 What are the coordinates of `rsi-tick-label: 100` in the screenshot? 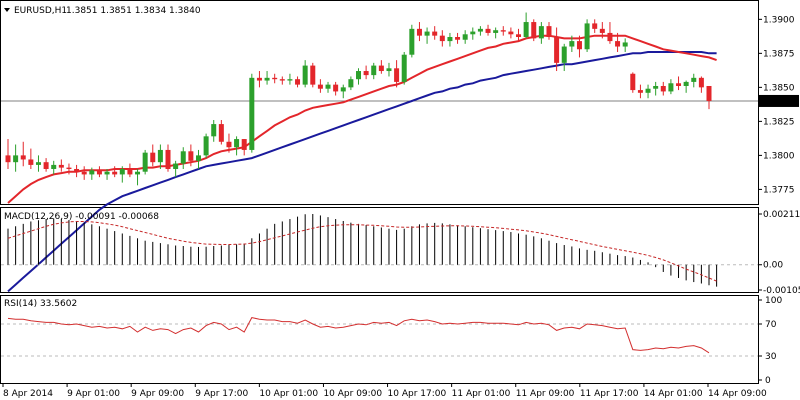 It's located at (773, 301).